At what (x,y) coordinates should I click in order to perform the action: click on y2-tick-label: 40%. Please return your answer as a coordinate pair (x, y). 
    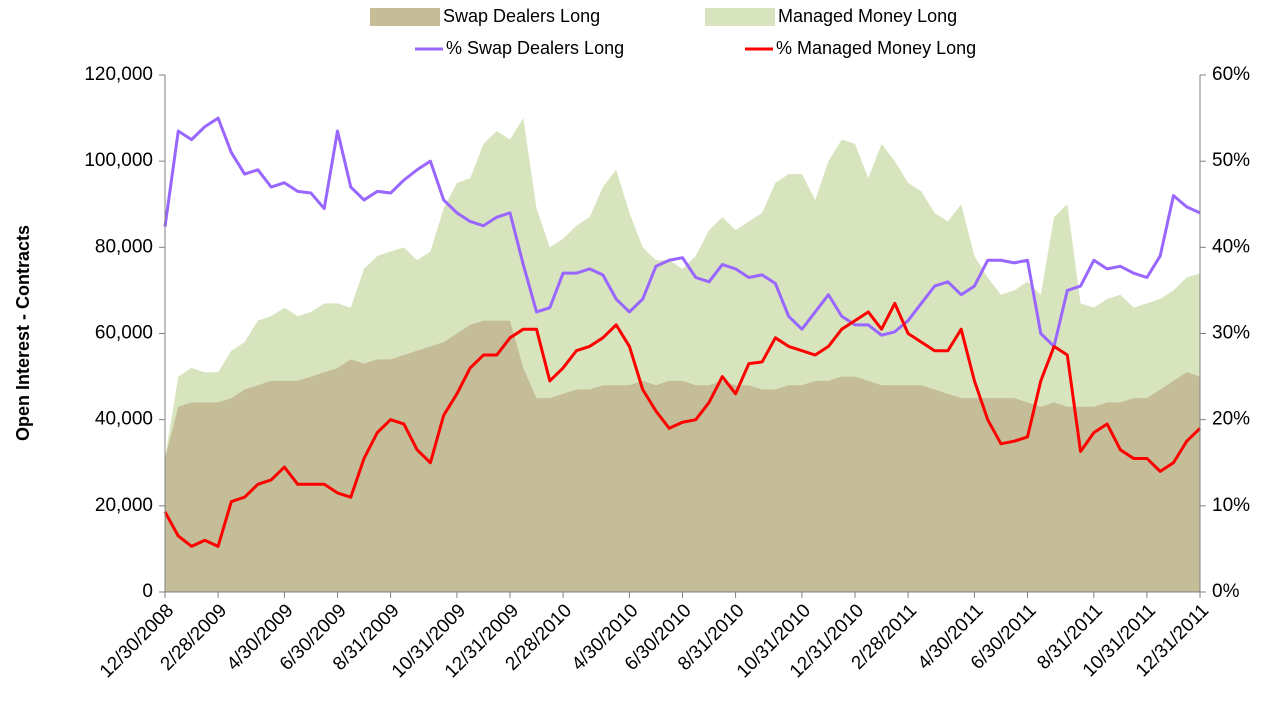
    Looking at the image, I should click on (1231, 246).